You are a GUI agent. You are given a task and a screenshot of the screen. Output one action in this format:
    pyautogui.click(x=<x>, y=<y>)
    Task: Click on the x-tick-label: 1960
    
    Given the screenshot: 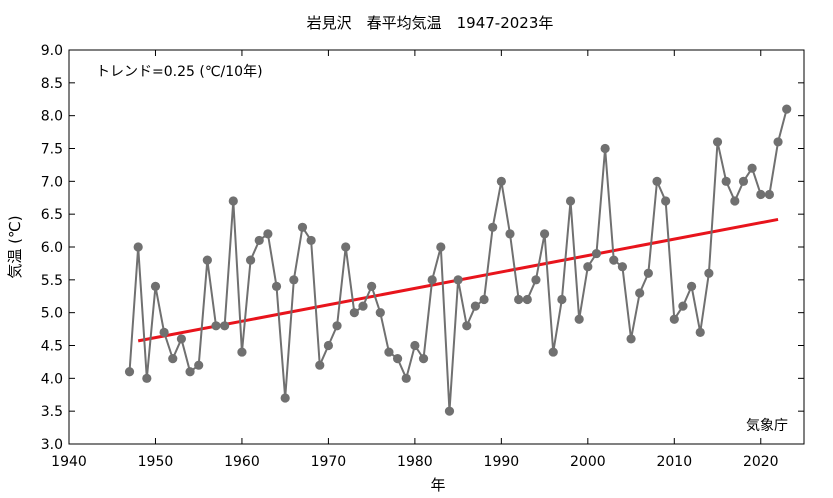 What is the action you would take?
    pyautogui.click(x=242, y=462)
    